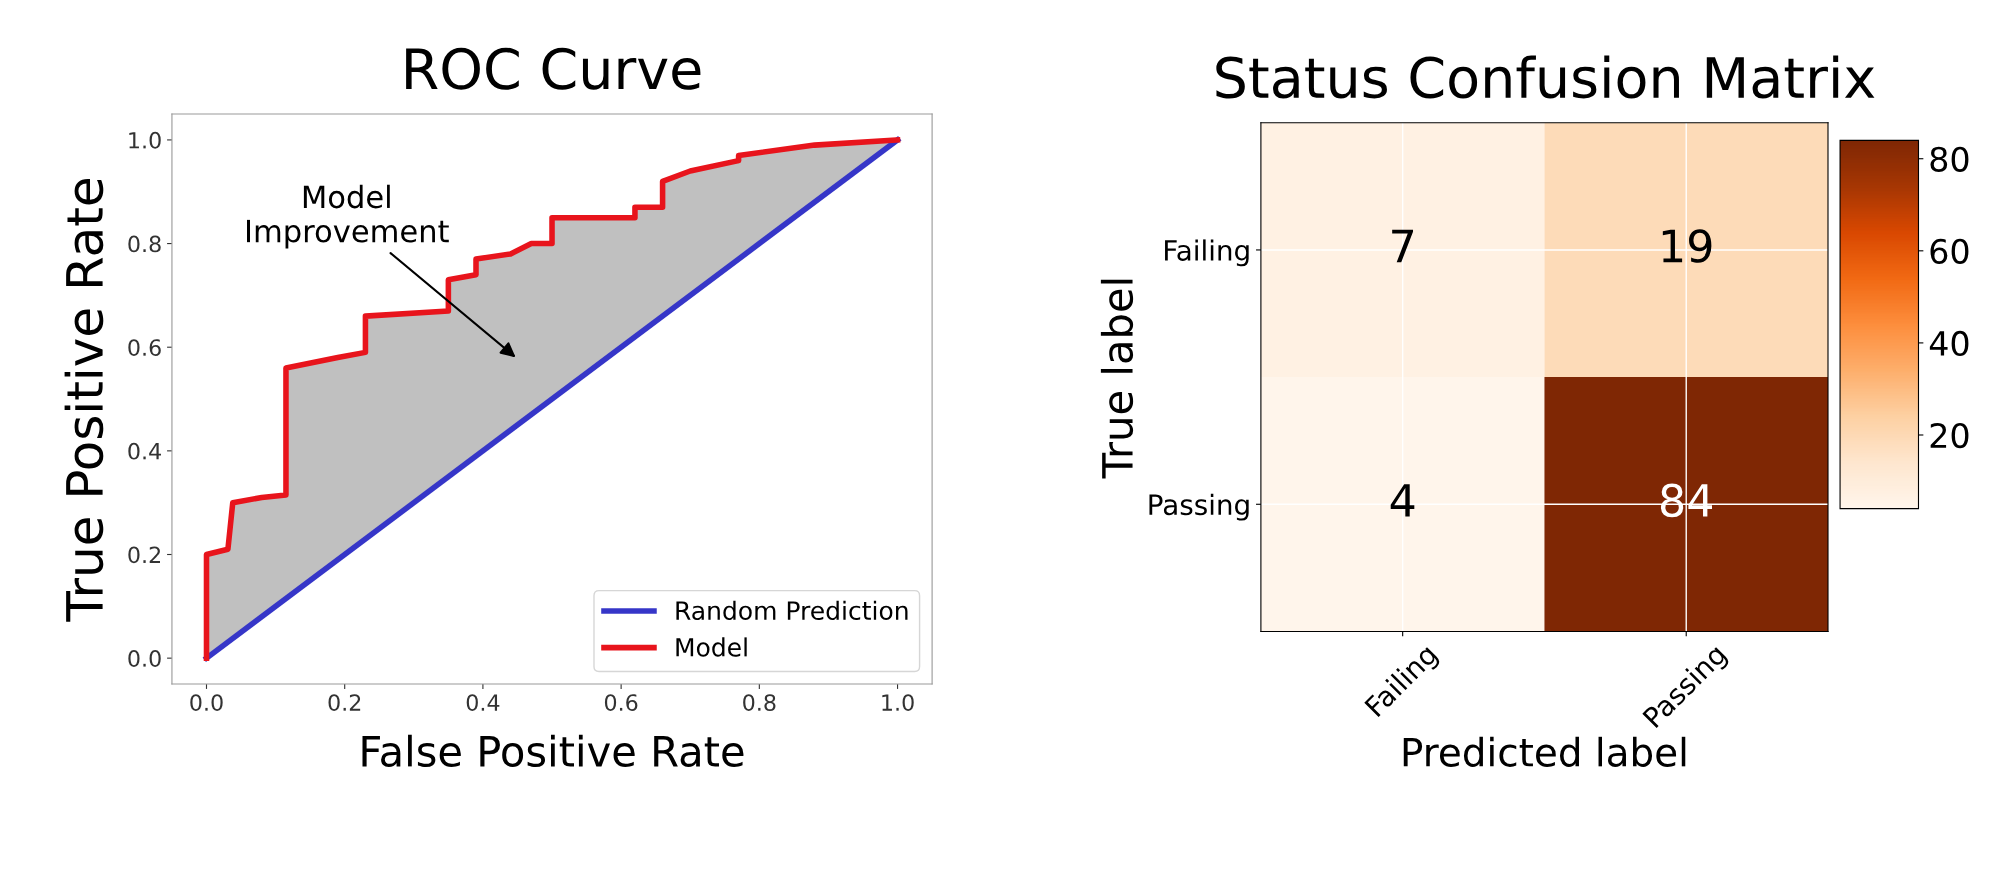 This screenshot has height=877, width=2011. Describe the element at coordinates (1545, 77) in the screenshot. I see `chart-title: Status Confusion Matrix` at that location.